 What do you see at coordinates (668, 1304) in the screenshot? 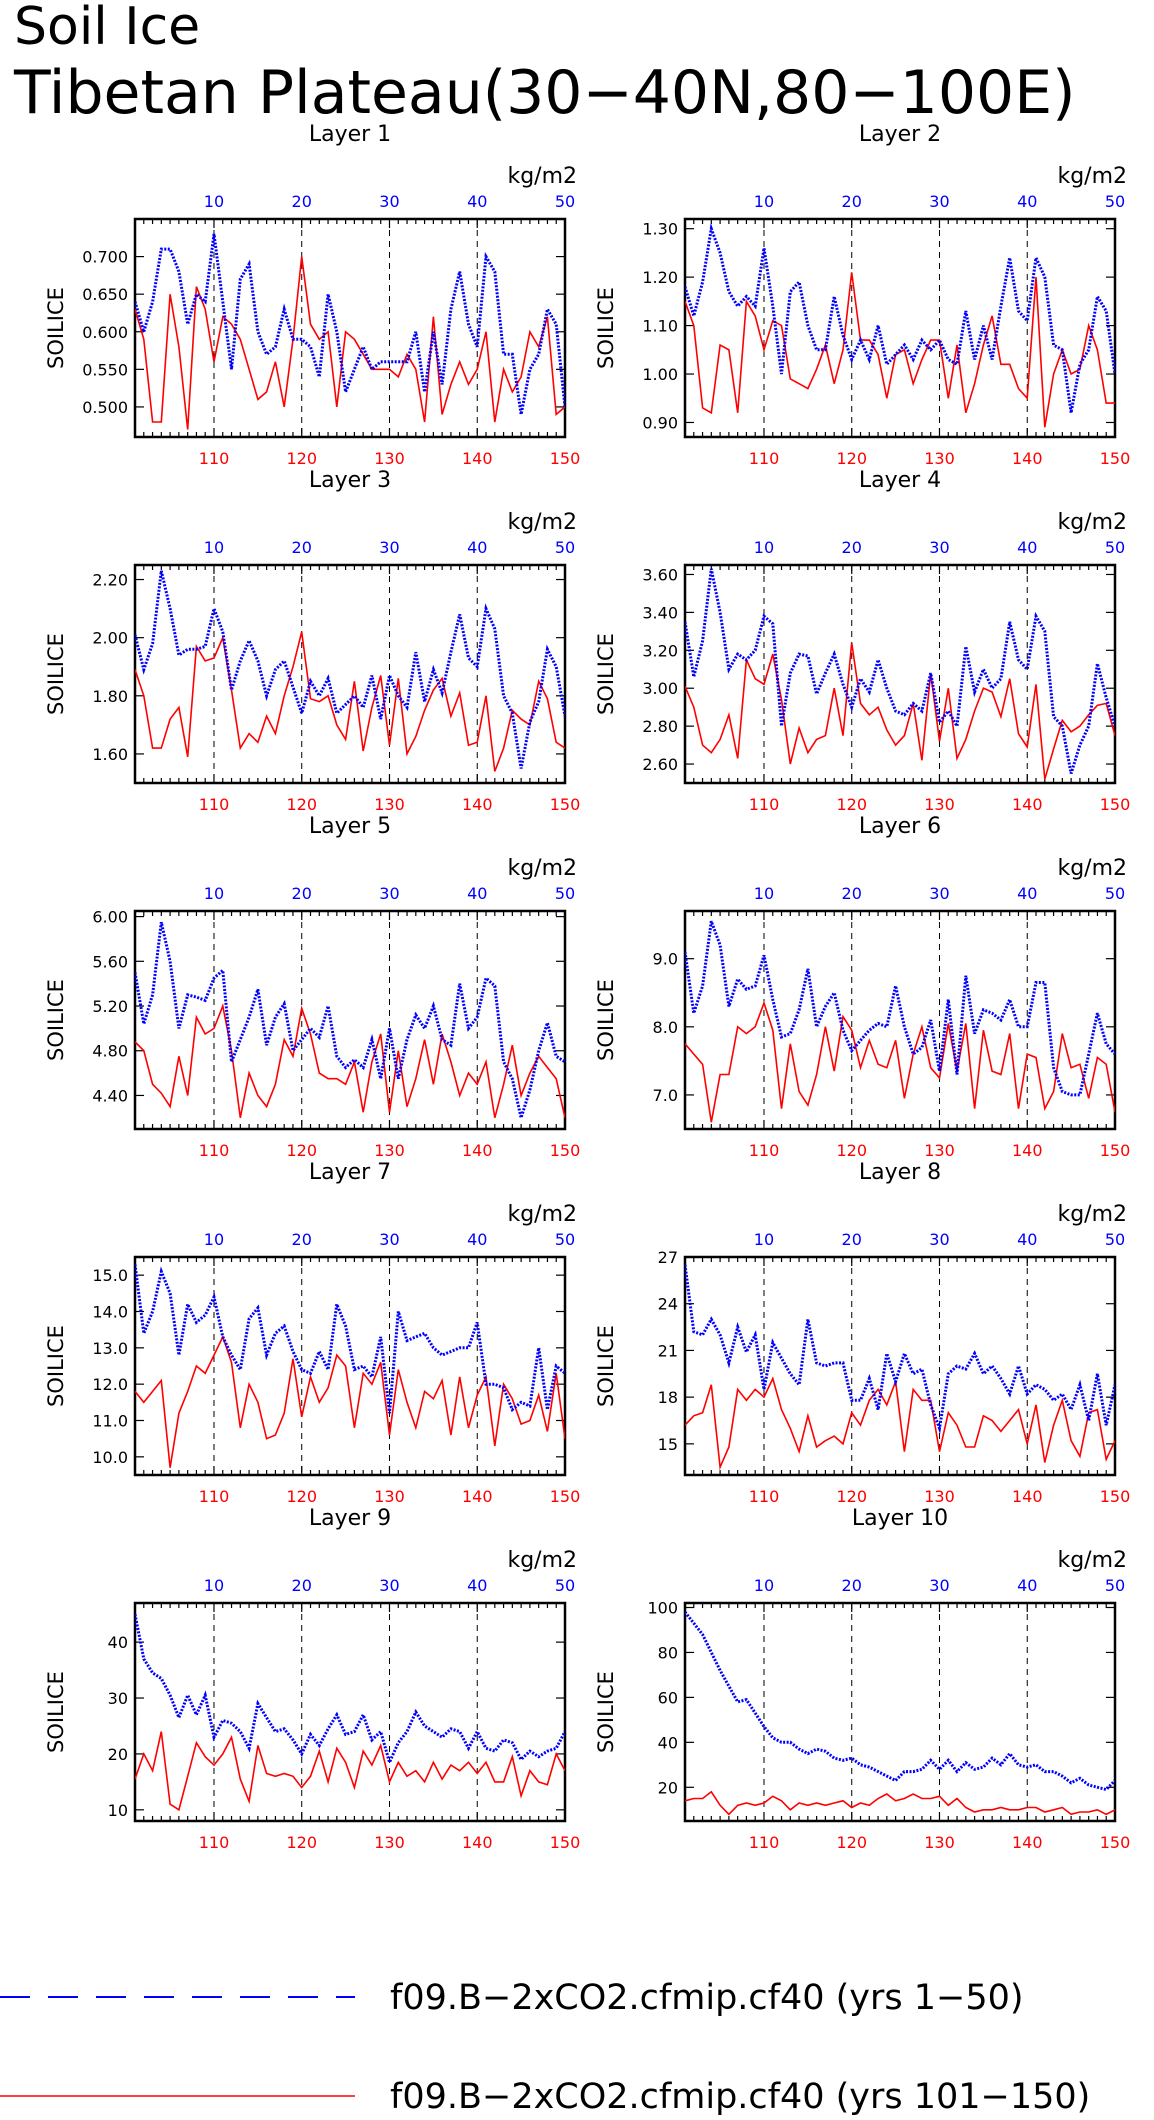
I see `y-tick-label: 24` at bounding box center [668, 1304].